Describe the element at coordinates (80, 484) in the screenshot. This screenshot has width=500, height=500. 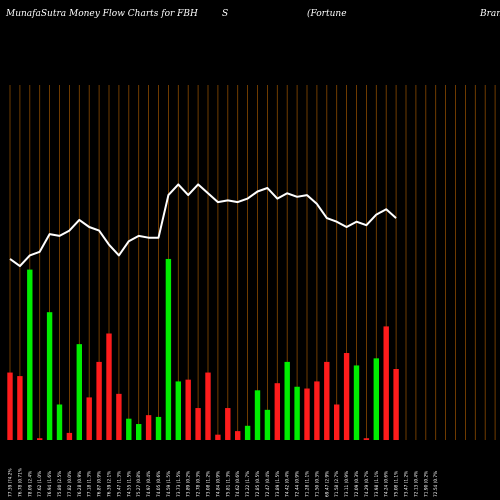
I see `x-tick-label: 76.28 (0.9%` at that location.